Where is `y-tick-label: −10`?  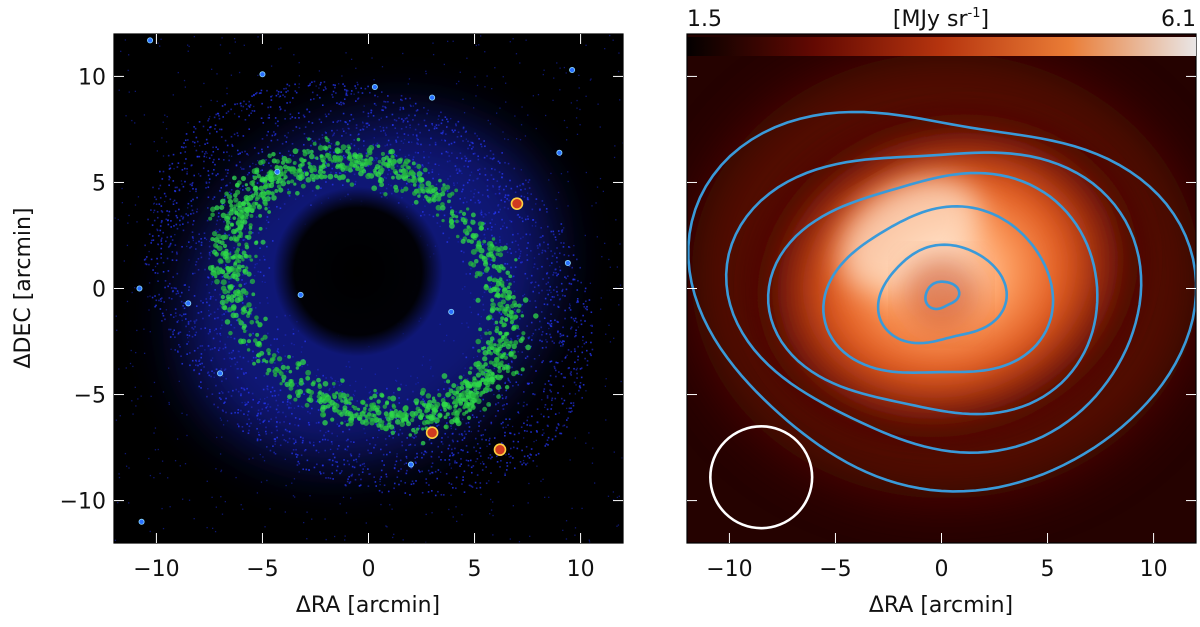 y-tick-label: −10 is located at coordinates (83, 502).